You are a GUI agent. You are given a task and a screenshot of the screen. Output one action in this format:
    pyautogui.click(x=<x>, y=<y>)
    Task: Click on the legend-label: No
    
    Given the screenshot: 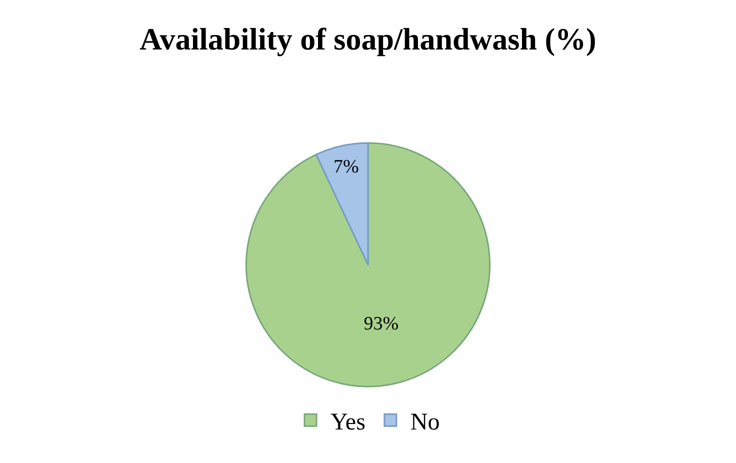 What is the action you would take?
    pyautogui.click(x=425, y=422)
    